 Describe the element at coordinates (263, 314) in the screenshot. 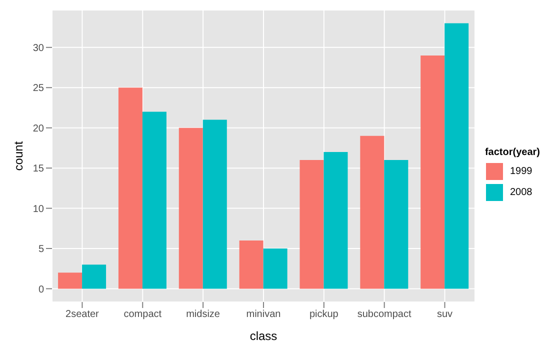

I see `x-tick-label: minivan` at that location.